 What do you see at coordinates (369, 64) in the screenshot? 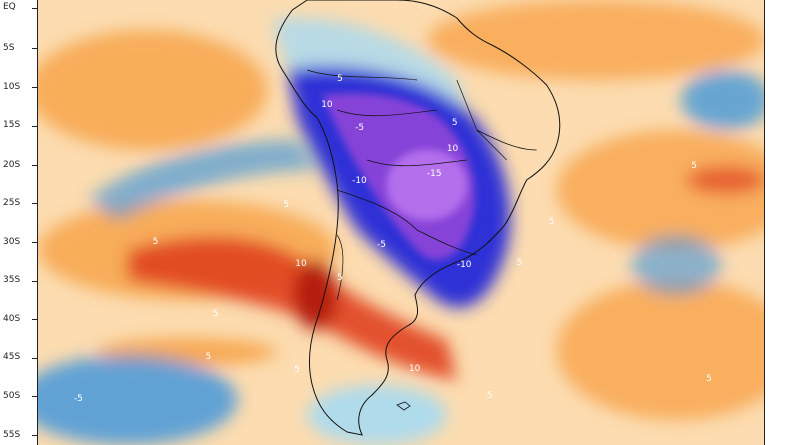
I see `cold-outbreak-light` at bounding box center [369, 64].